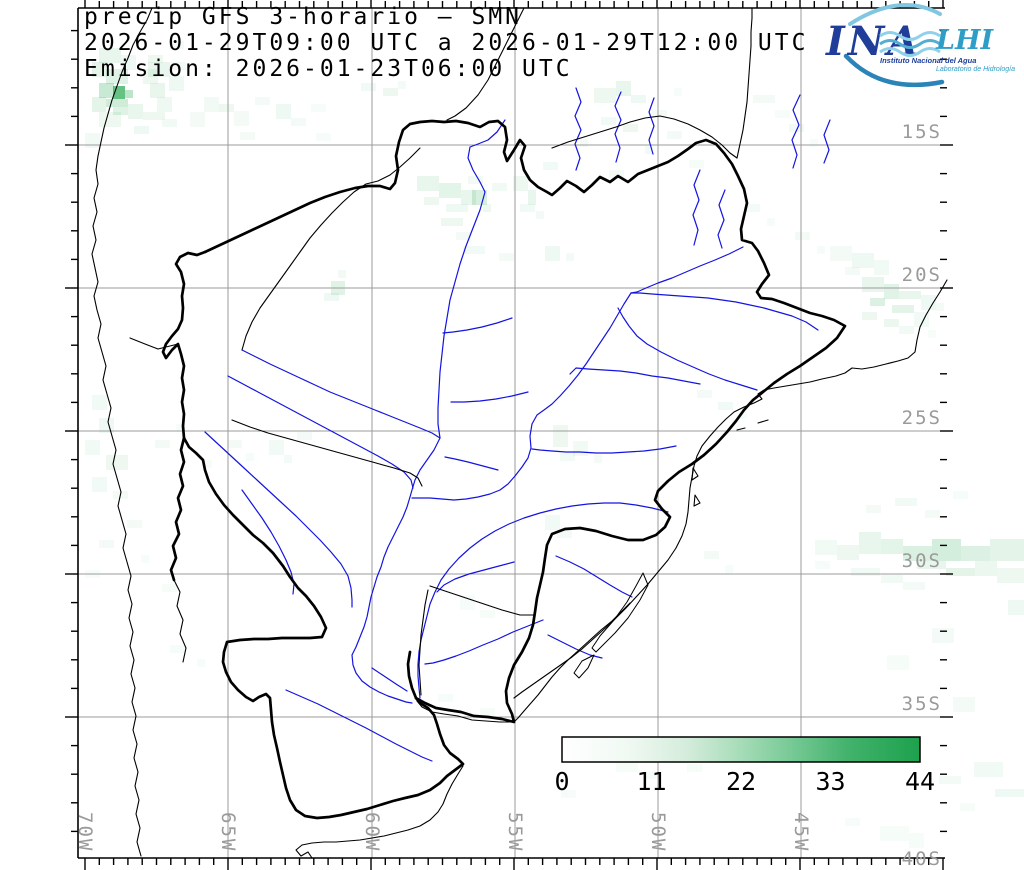  What do you see at coordinates (920, 781) in the screenshot?
I see `colorbar-tick-label-44: 44` at bounding box center [920, 781].